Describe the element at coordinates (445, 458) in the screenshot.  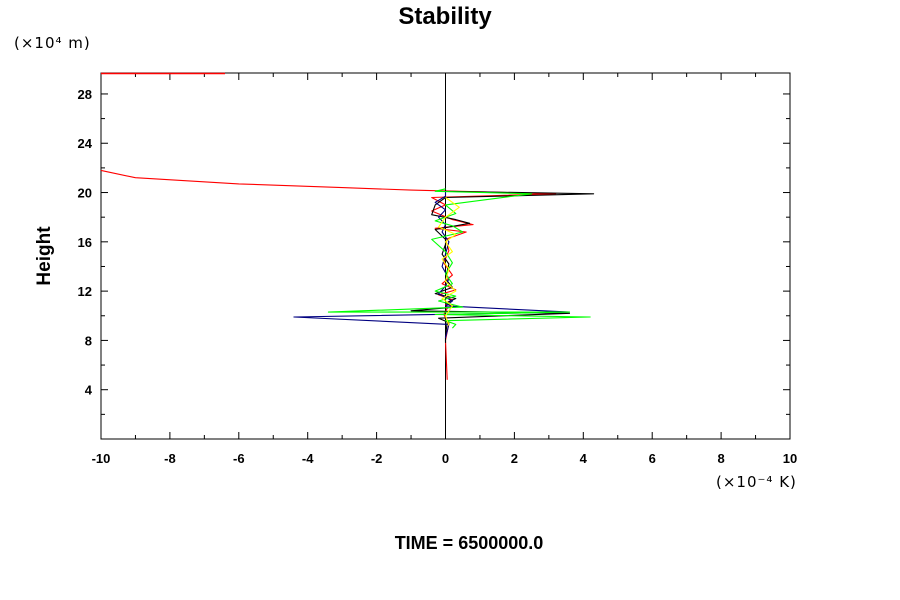
I see `x-tick-label: 0` at that location.